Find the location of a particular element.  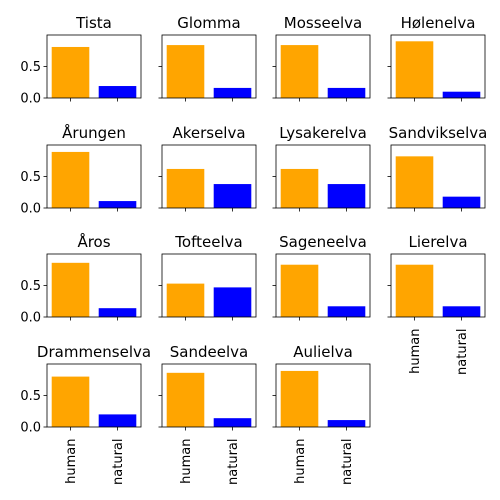

panel-åros: Åros 0.0 0.5 is located at coordinates (81, 279).